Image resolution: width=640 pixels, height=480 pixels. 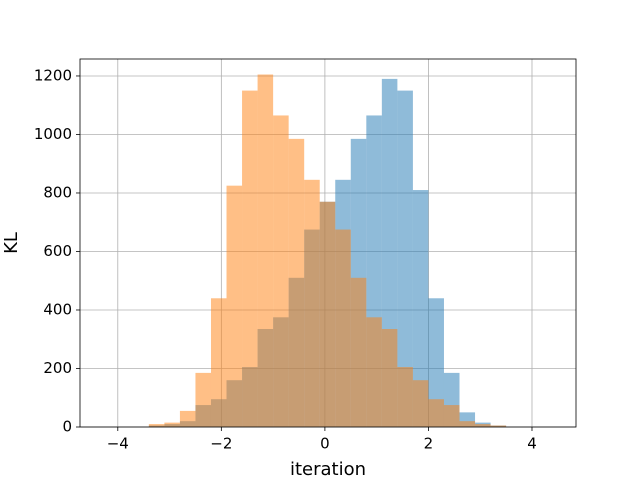 What do you see at coordinates (532, 444) in the screenshot?
I see `x-tick-label: 4` at bounding box center [532, 444].